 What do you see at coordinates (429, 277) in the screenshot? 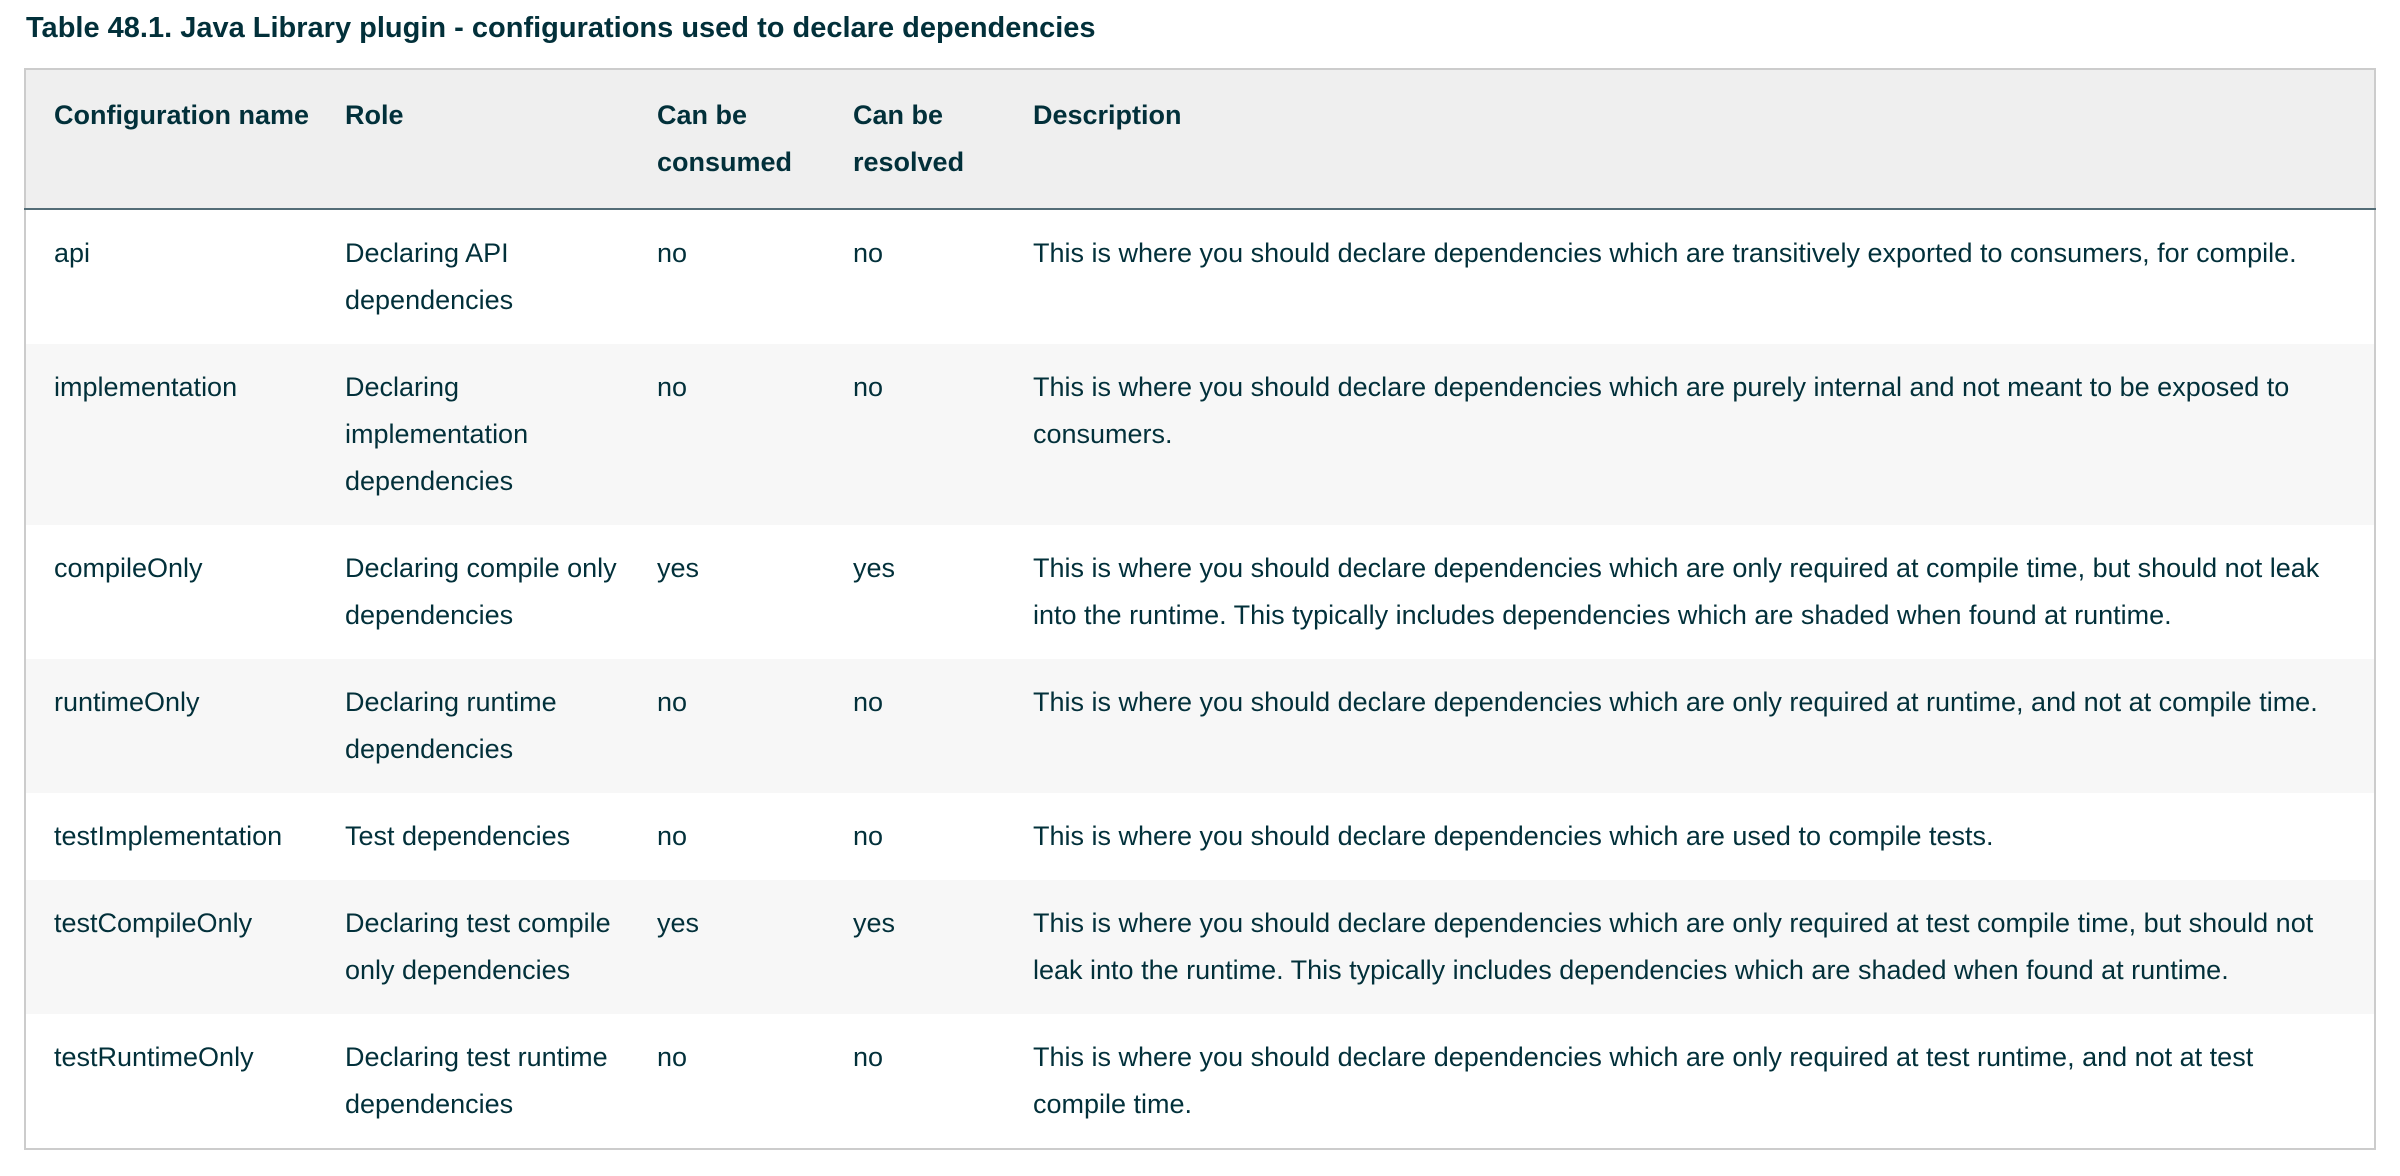
I see `cell-role: Declaring API dependencies` at bounding box center [429, 277].